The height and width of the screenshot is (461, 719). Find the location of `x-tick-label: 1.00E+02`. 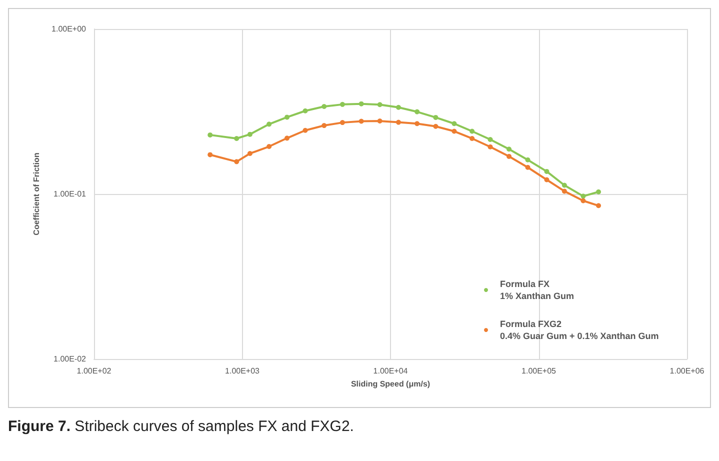

x-tick-label: 1.00E+02 is located at coordinates (94, 371).